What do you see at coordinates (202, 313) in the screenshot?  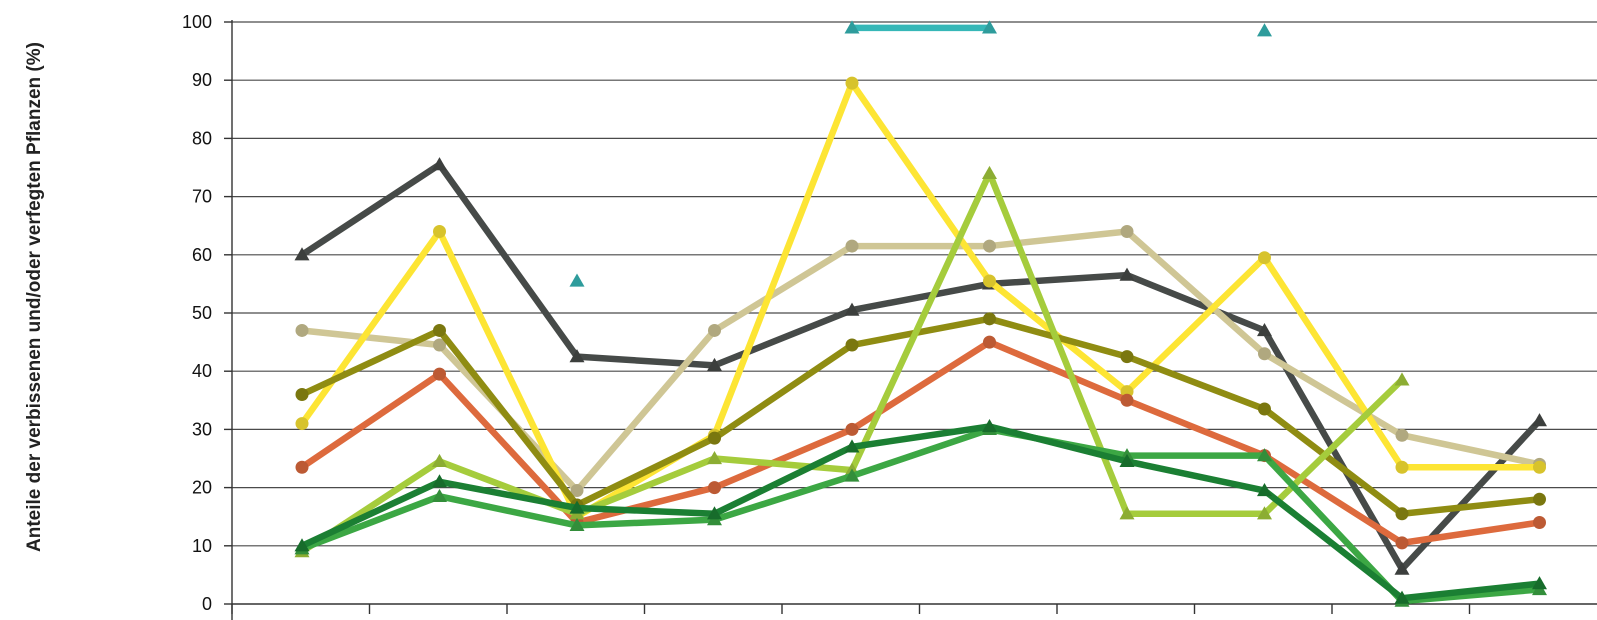 I see `y-tick-label-50: 50` at bounding box center [202, 313].